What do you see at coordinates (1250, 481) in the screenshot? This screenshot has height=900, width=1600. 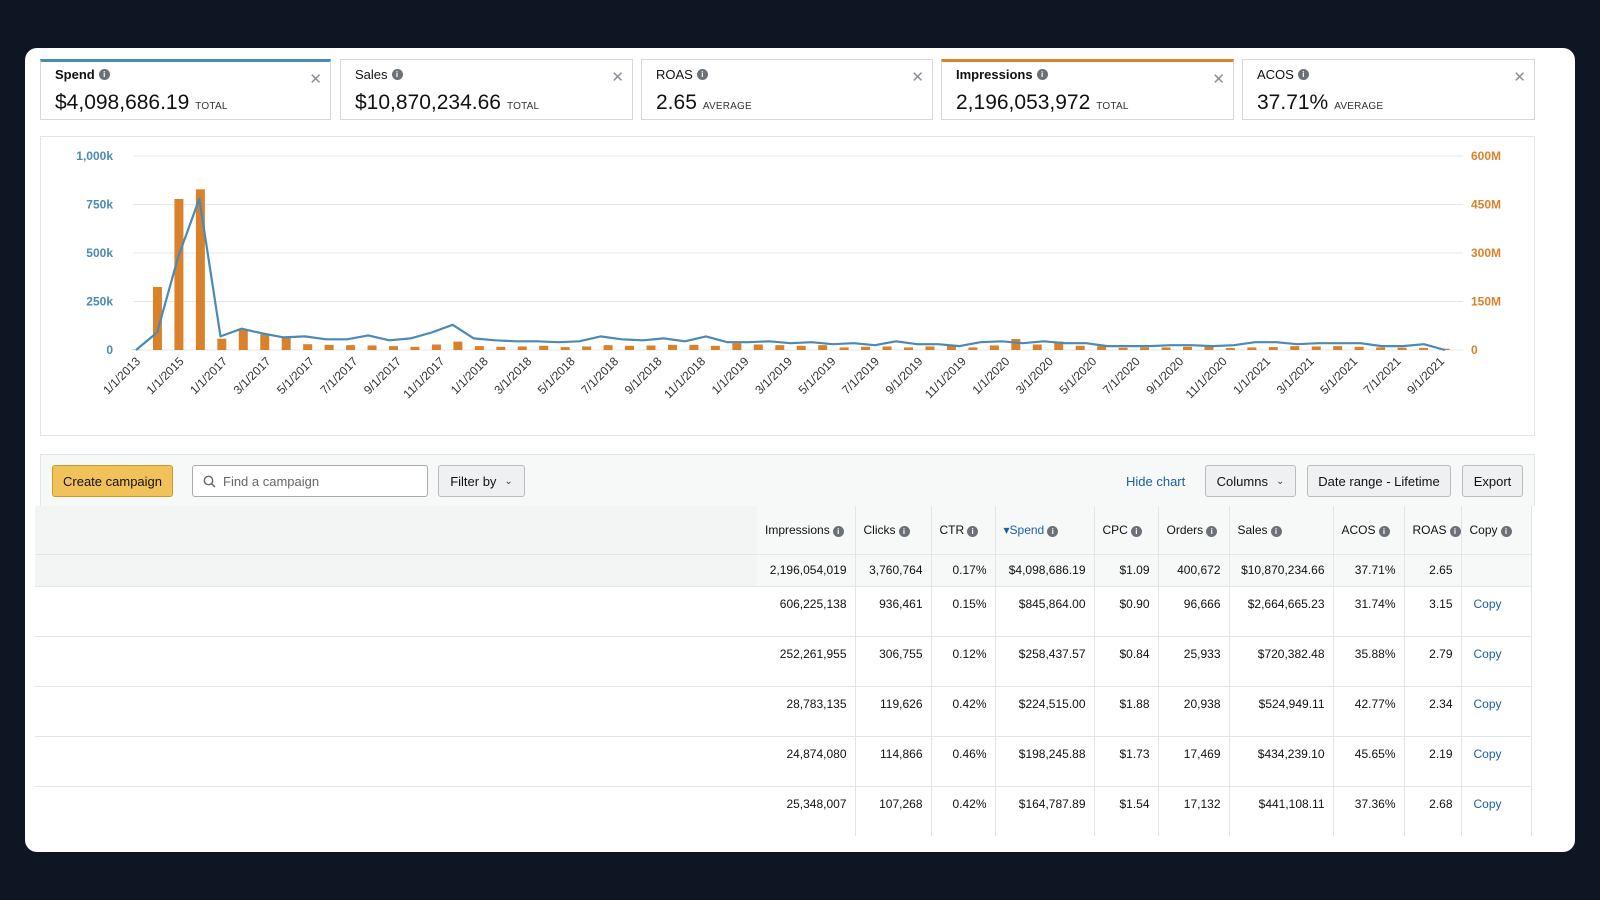 I see `columns-button: Columns ⌄` at bounding box center [1250, 481].